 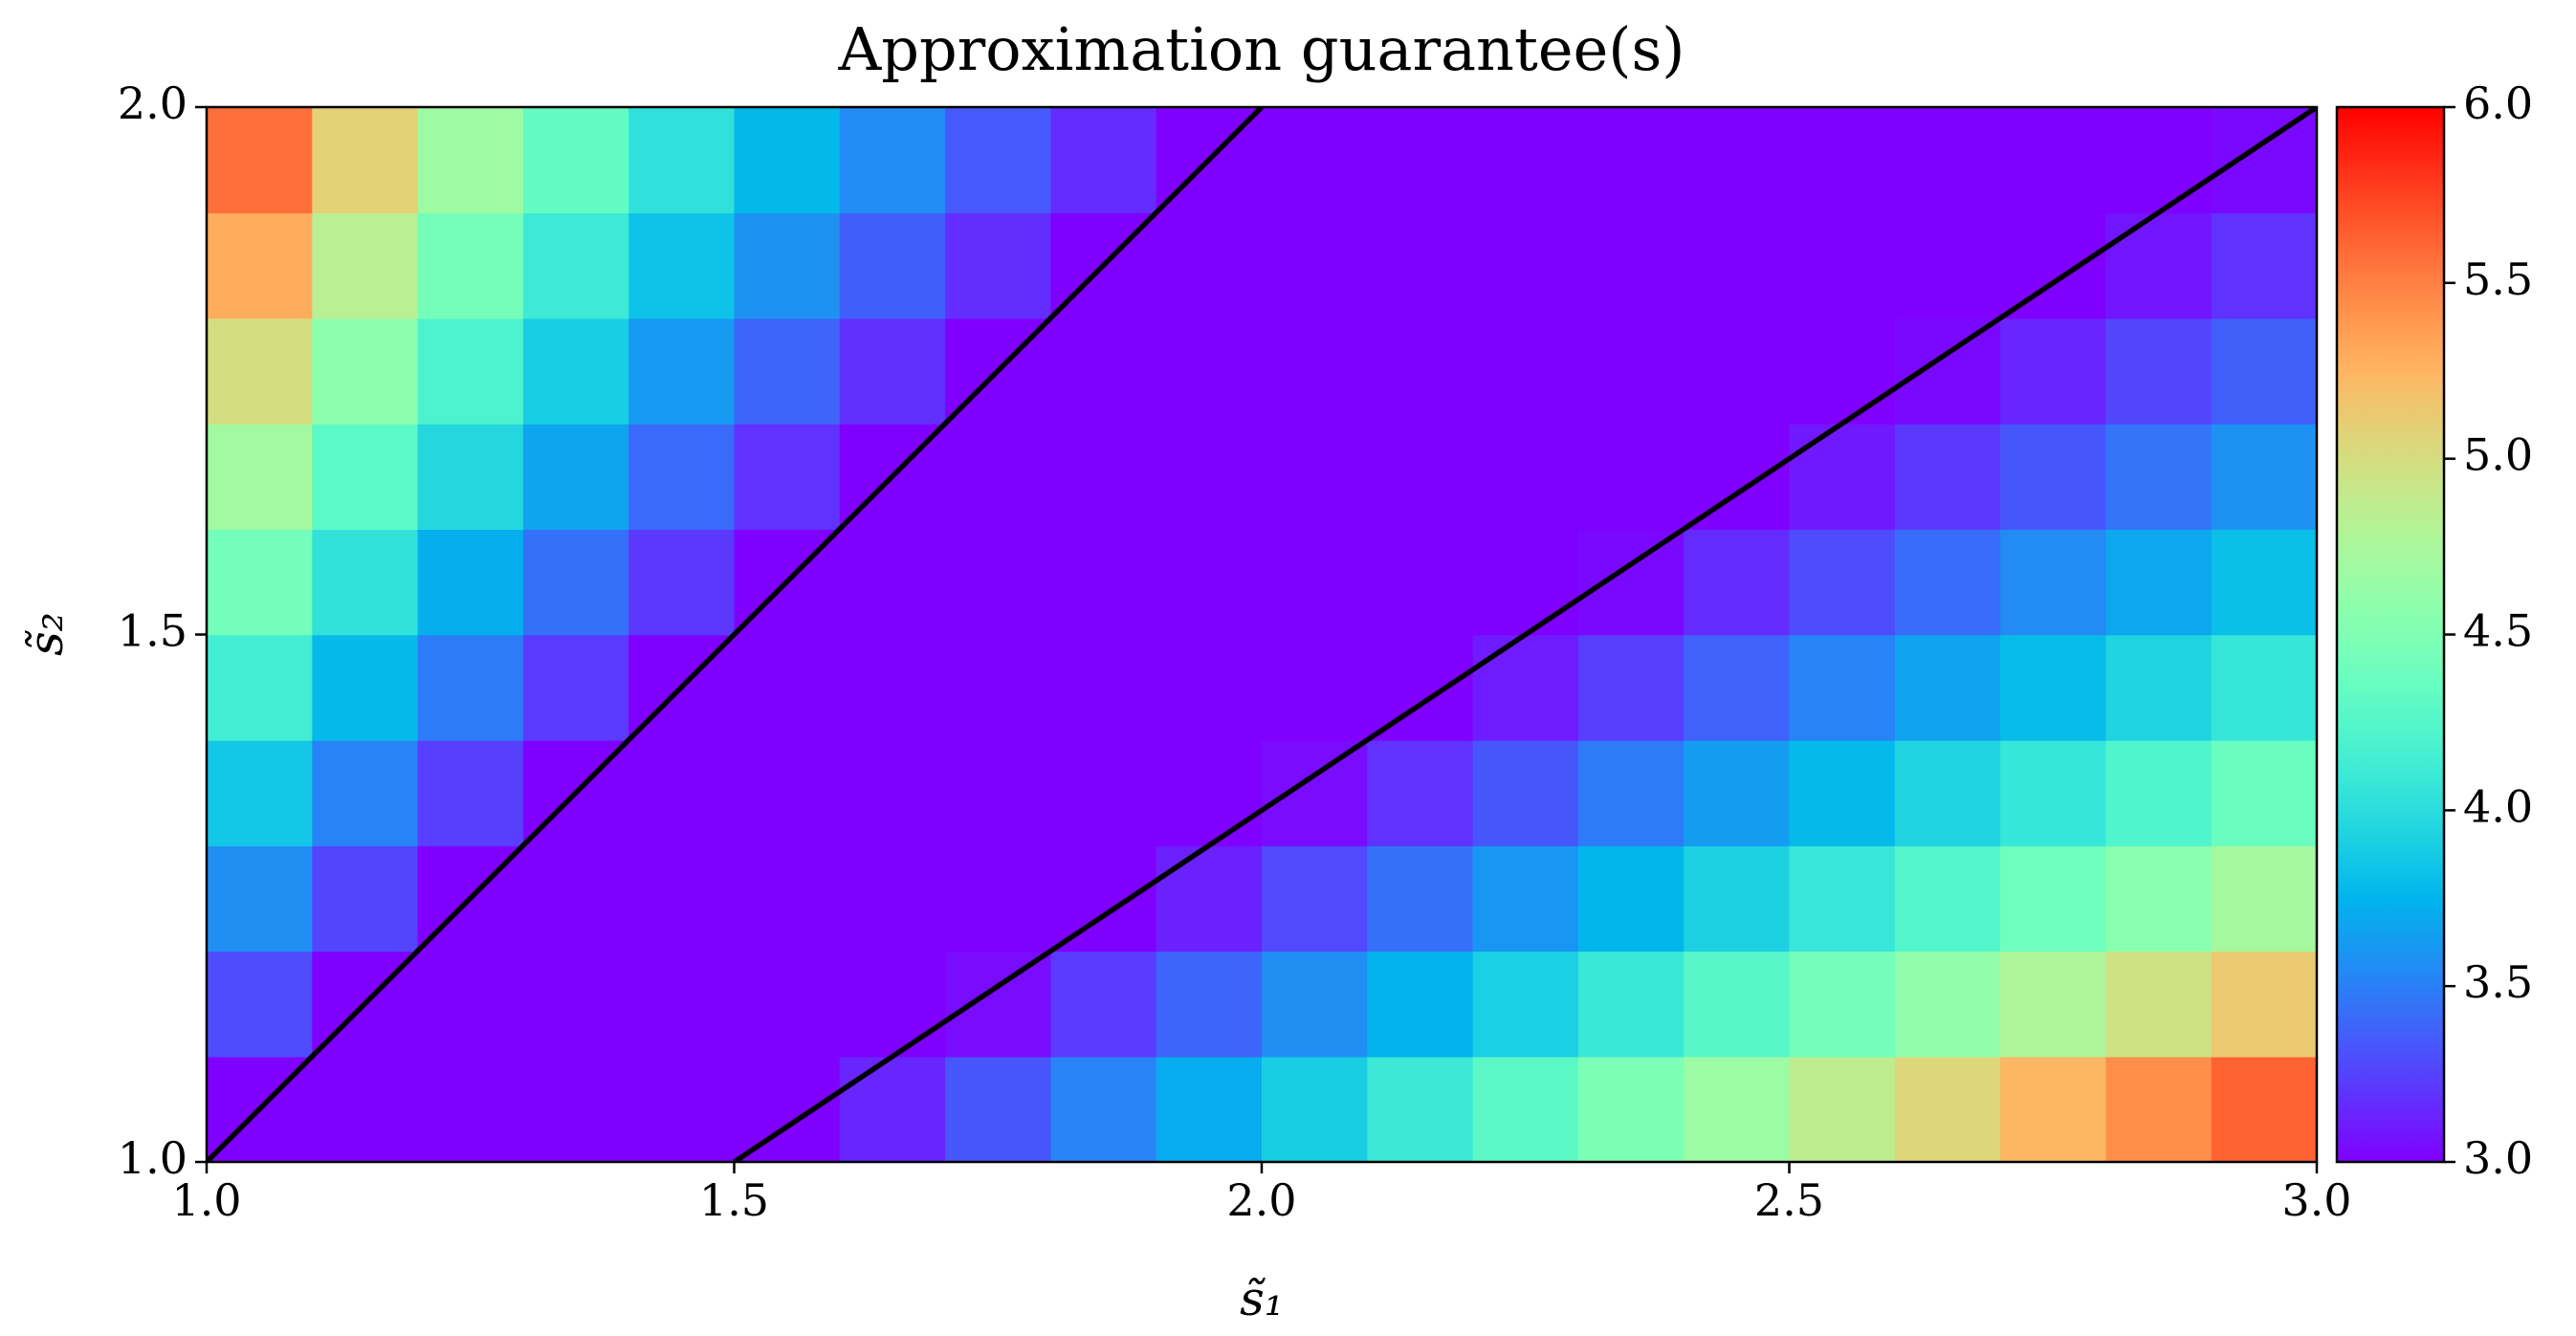 What do you see at coordinates (2498, 103) in the screenshot?
I see `colorbar-tick-label: 6.0` at bounding box center [2498, 103].